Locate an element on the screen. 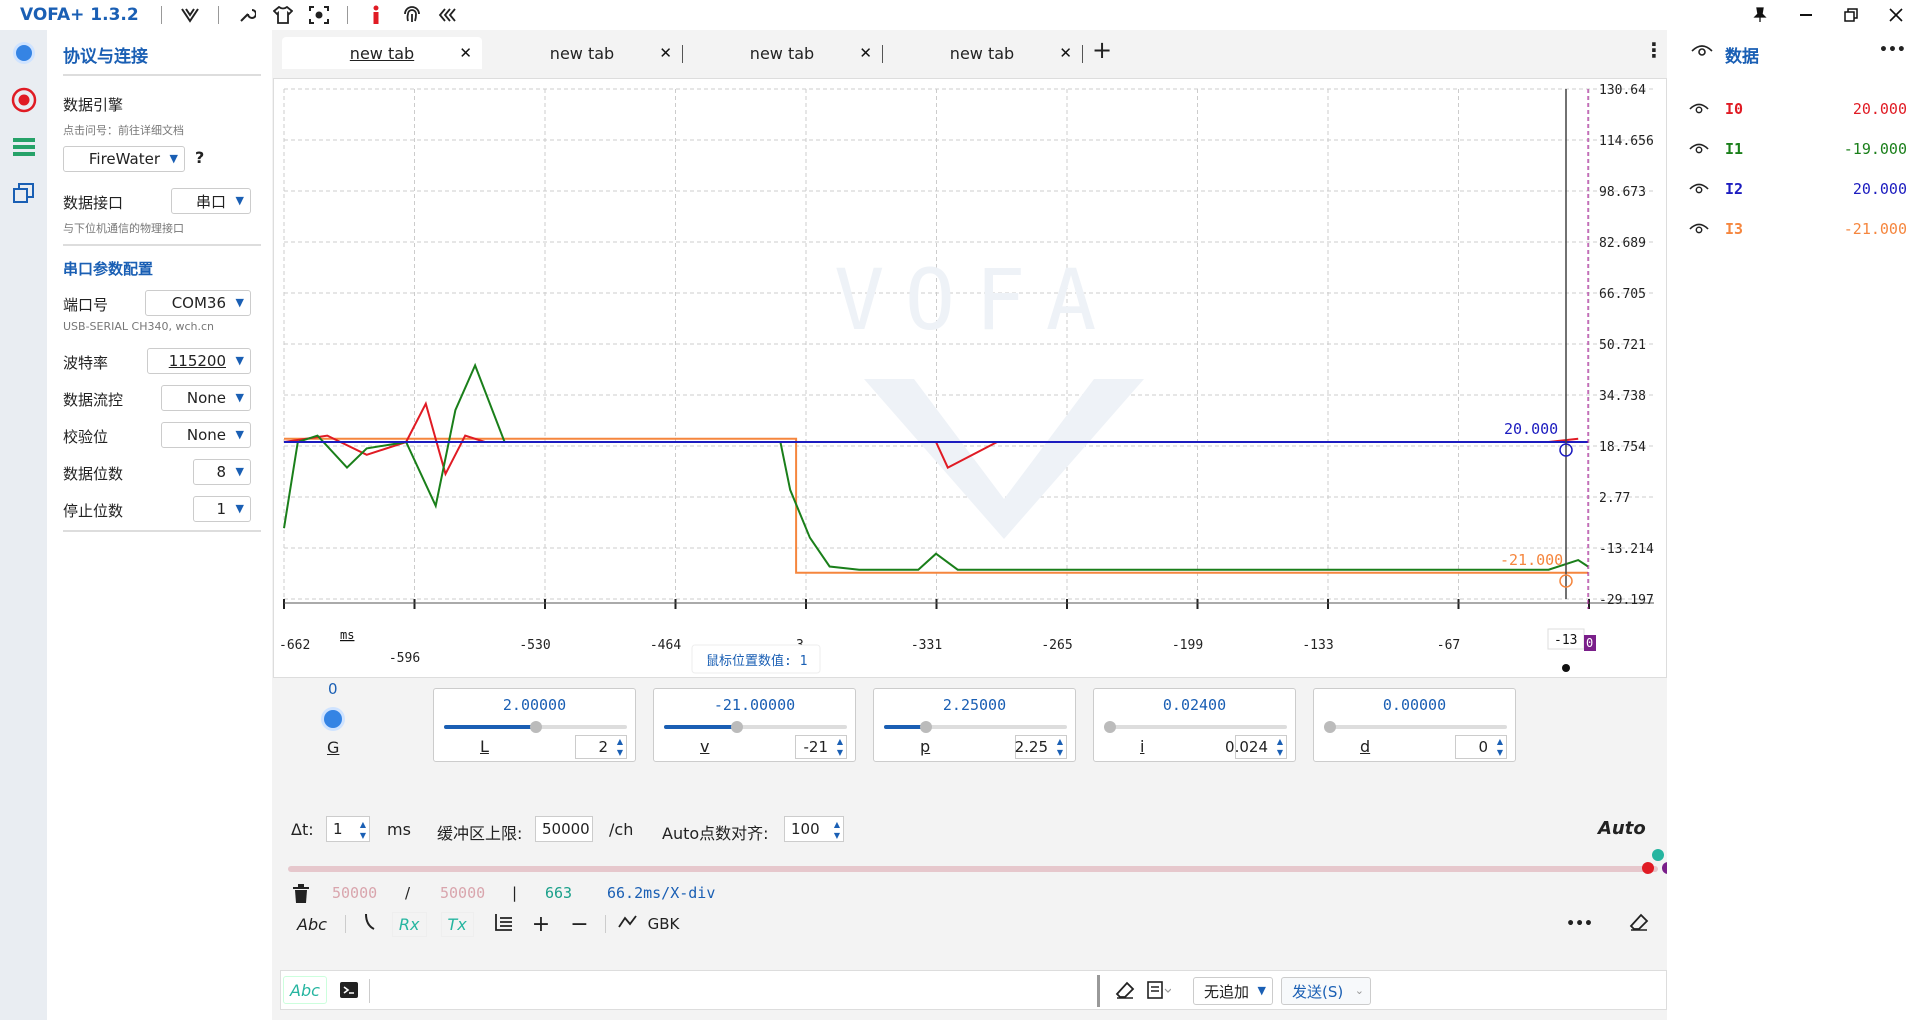 Image resolution: width=1920 pixels, height=1020 pixels. cursor-point-i2 is located at coordinates (1566, 450).